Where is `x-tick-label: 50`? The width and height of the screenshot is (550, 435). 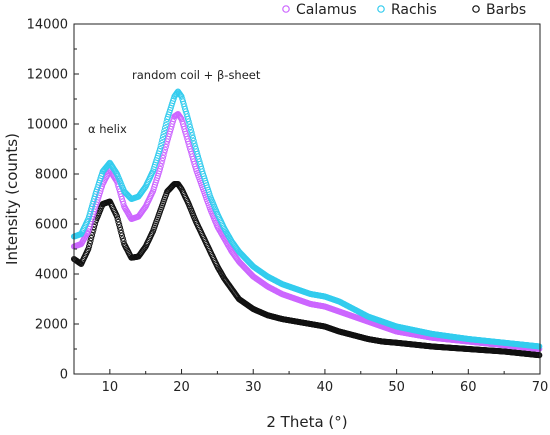
x-tick-label: 50 is located at coordinates (396, 387).